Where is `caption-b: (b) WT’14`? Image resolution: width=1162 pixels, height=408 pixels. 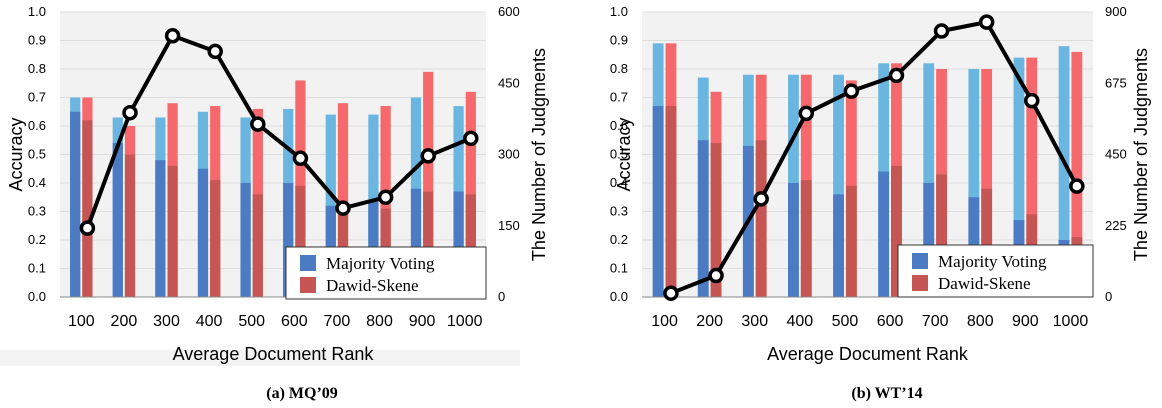 caption-b: (b) WT’14 is located at coordinates (886, 393).